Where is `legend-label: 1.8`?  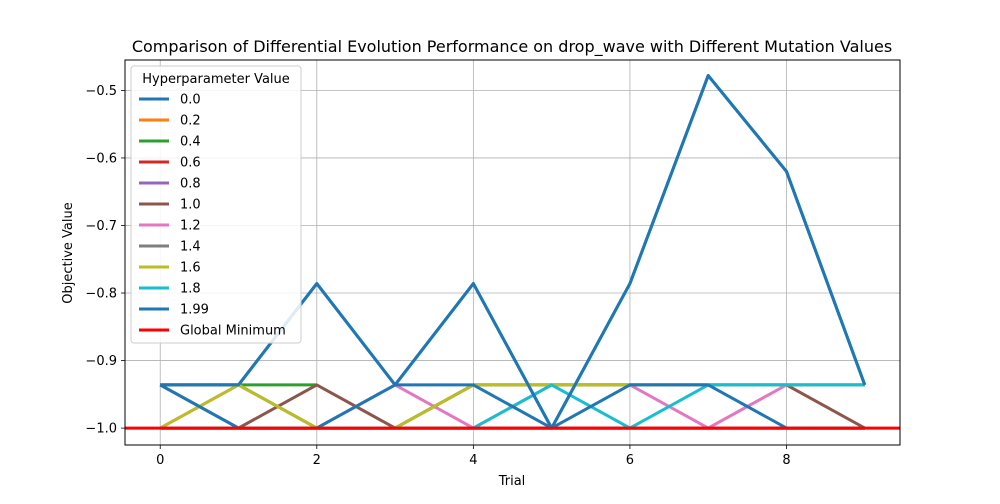 legend-label: 1.8 is located at coordinates (190, 289).